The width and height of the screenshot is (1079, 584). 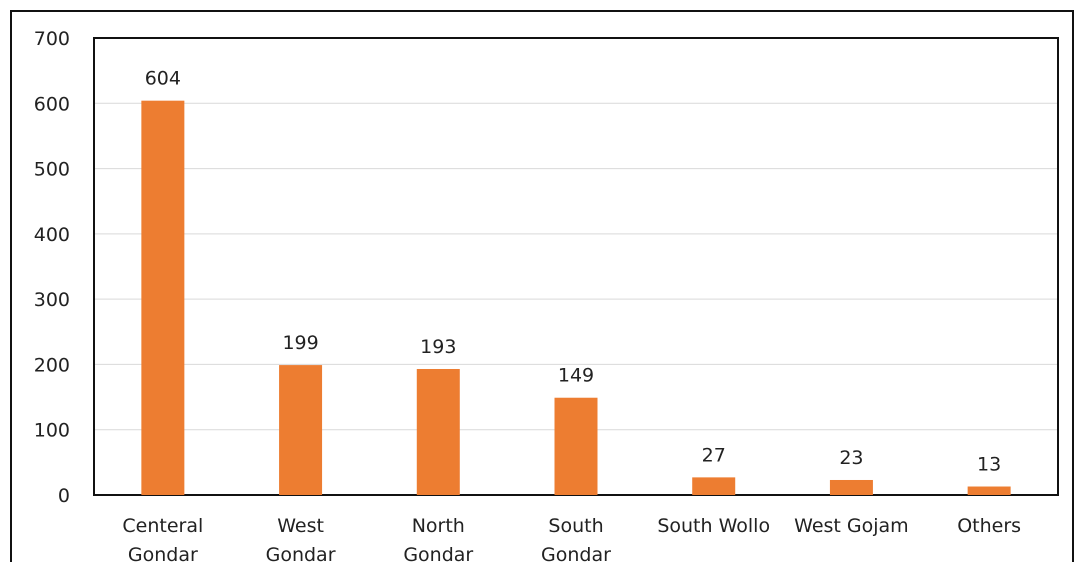 What do you see at coordinates (300, 343) in the screenshot?
I see `data-label: 199` at bounding box center [300, 343].